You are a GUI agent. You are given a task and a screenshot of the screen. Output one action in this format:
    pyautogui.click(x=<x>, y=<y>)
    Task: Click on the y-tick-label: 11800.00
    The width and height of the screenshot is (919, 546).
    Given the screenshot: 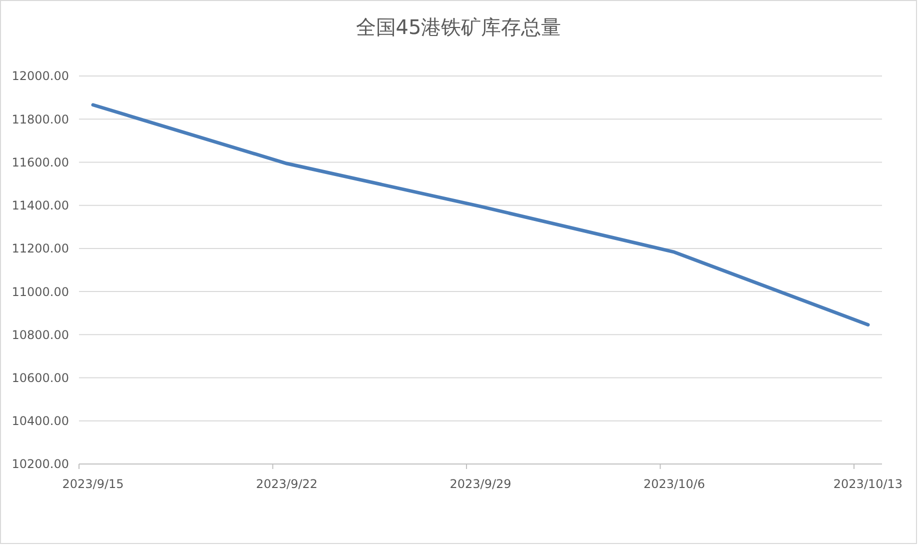 What is the action you would take?
    pyautogui.click(x=40, y=119)
    